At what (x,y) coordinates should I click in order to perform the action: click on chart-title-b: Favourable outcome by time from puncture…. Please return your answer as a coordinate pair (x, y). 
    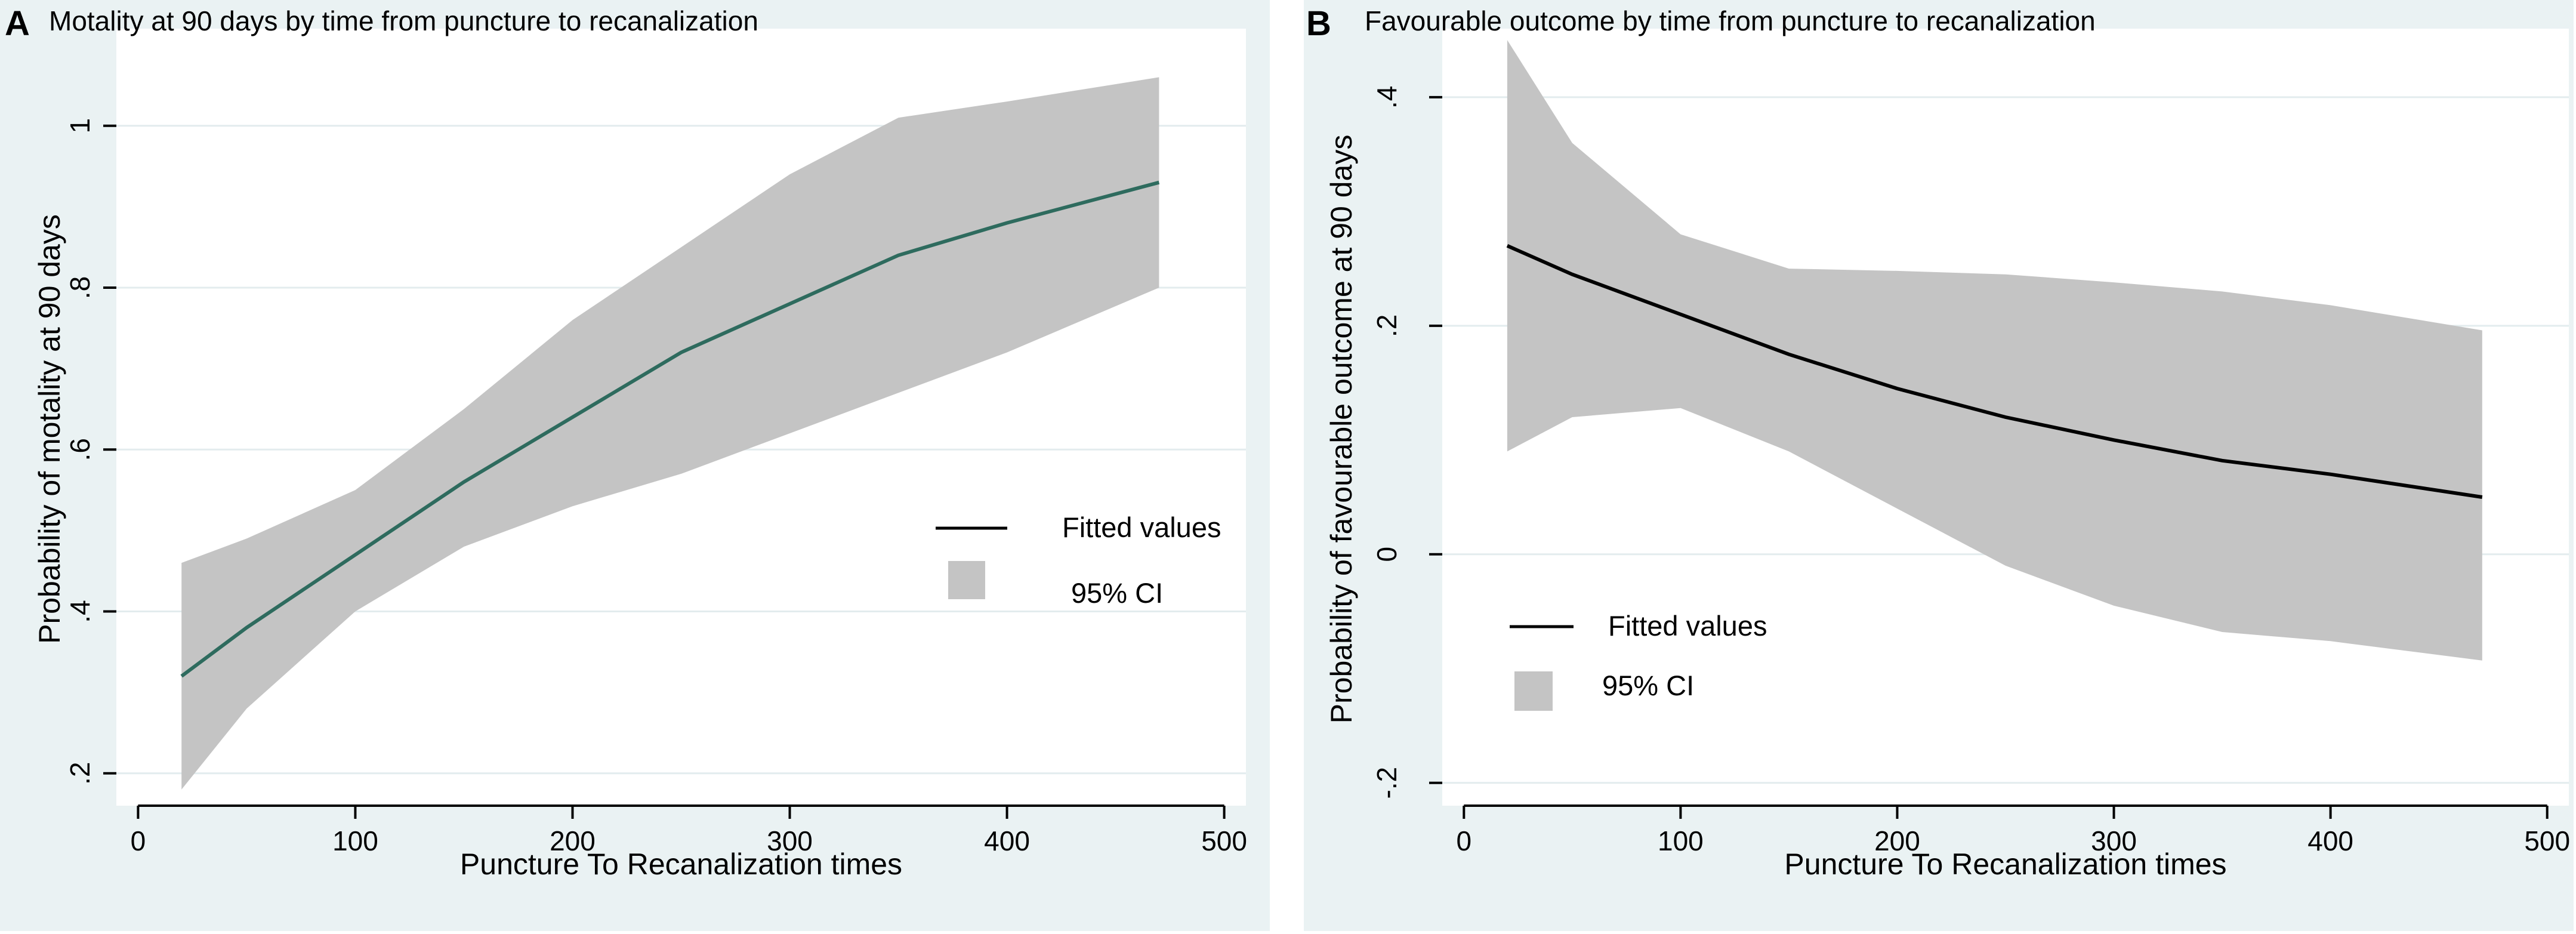
    Looking at the image, I should click on (1731, 21).